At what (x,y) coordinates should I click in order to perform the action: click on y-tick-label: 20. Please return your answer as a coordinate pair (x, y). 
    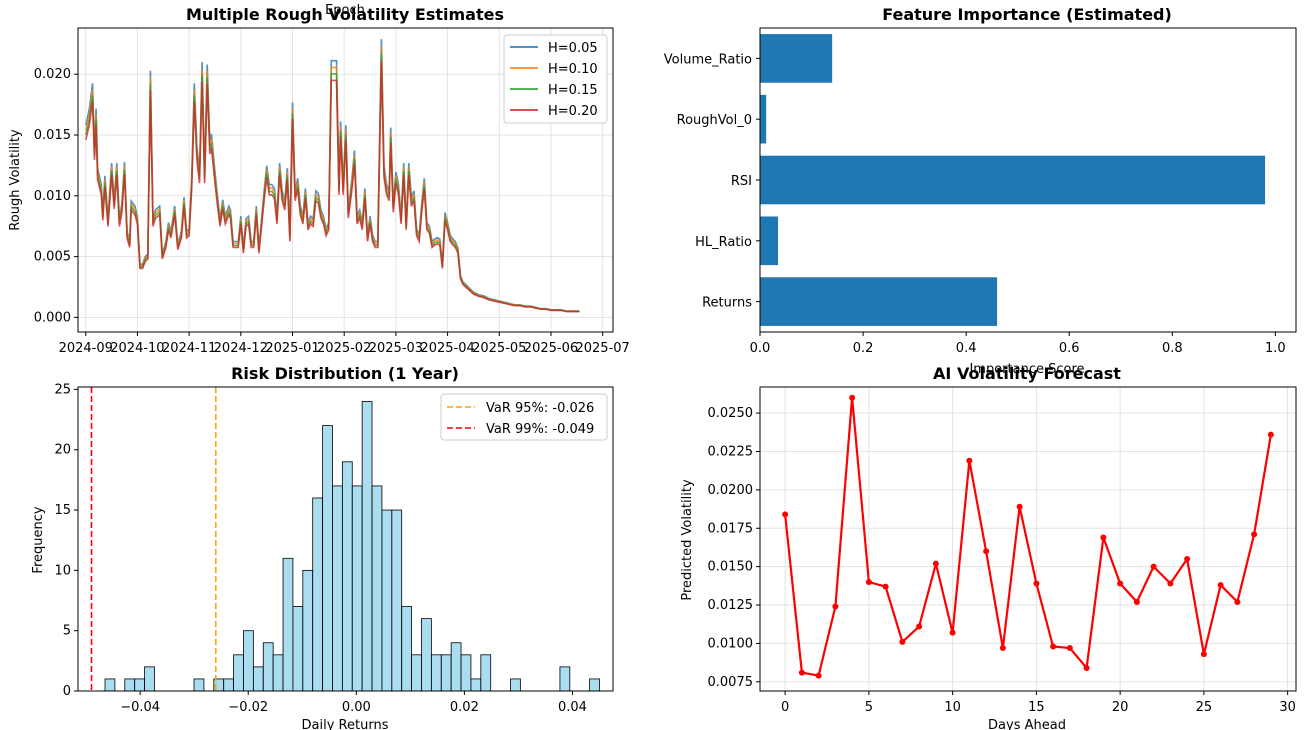
    Looking at the image, I should click on (62, 450).